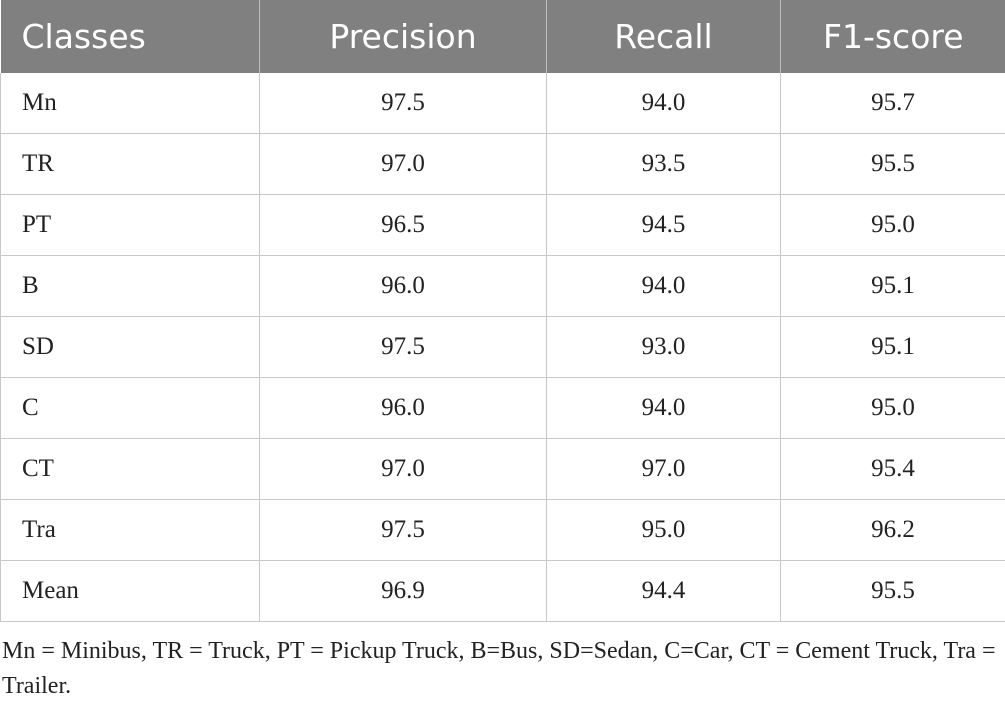  I want to click on header-cell: Precision, so click(403, 36).